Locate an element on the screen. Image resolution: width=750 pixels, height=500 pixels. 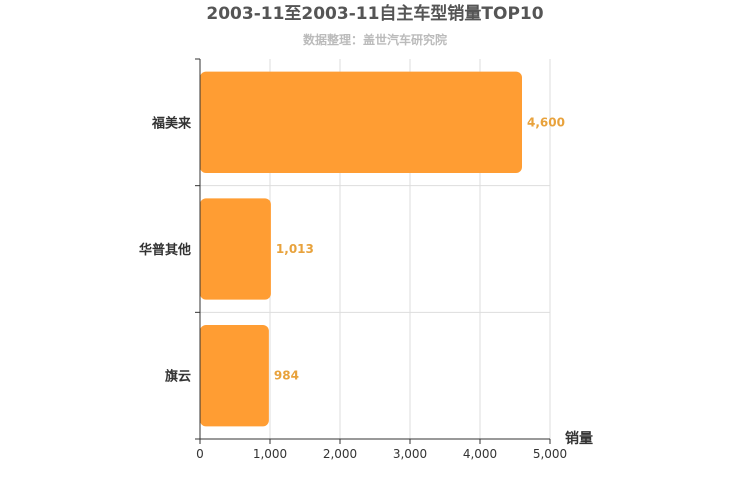
category-label: 华普其他 is located at coordinates (165, 250).